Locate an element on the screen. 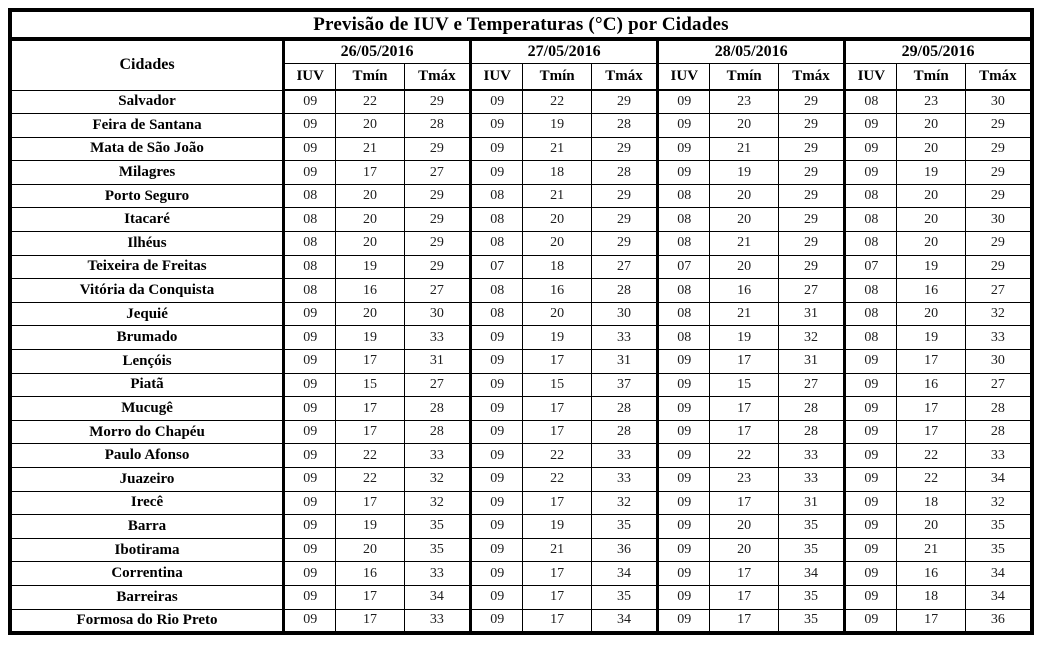 This screenshot has width=1042, height=647. tmax-value: 31 is located at coordinates (811, 503).